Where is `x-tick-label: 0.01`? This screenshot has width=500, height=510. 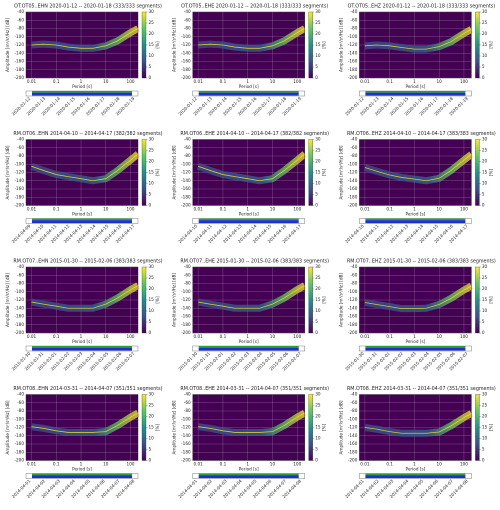 x-tick-label: 0.01 is located at coordinates (32, 209).